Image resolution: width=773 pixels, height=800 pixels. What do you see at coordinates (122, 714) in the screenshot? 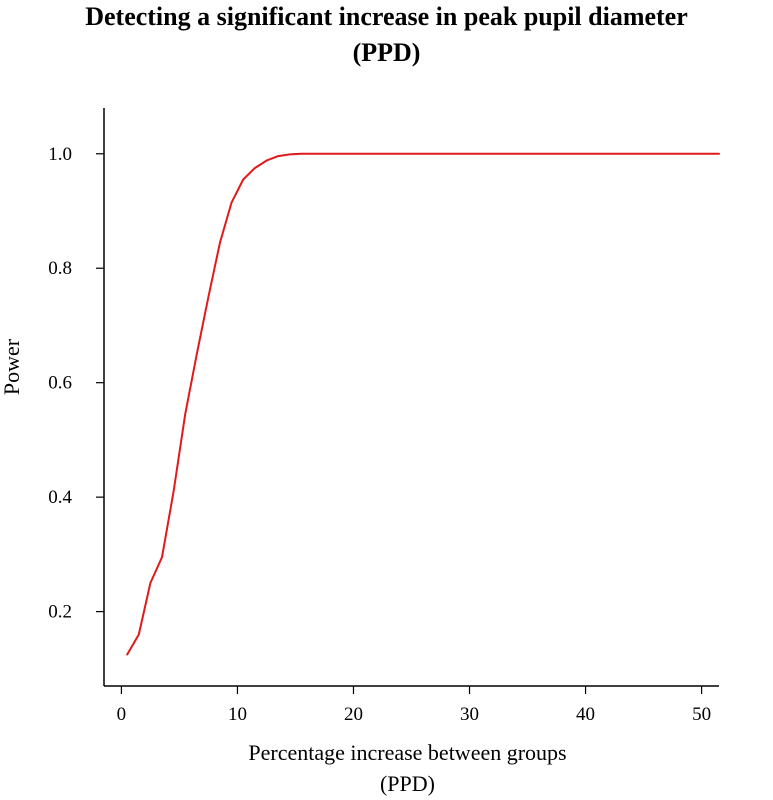
I see `x-tick-label: 0` at bounding box center [122, 714].